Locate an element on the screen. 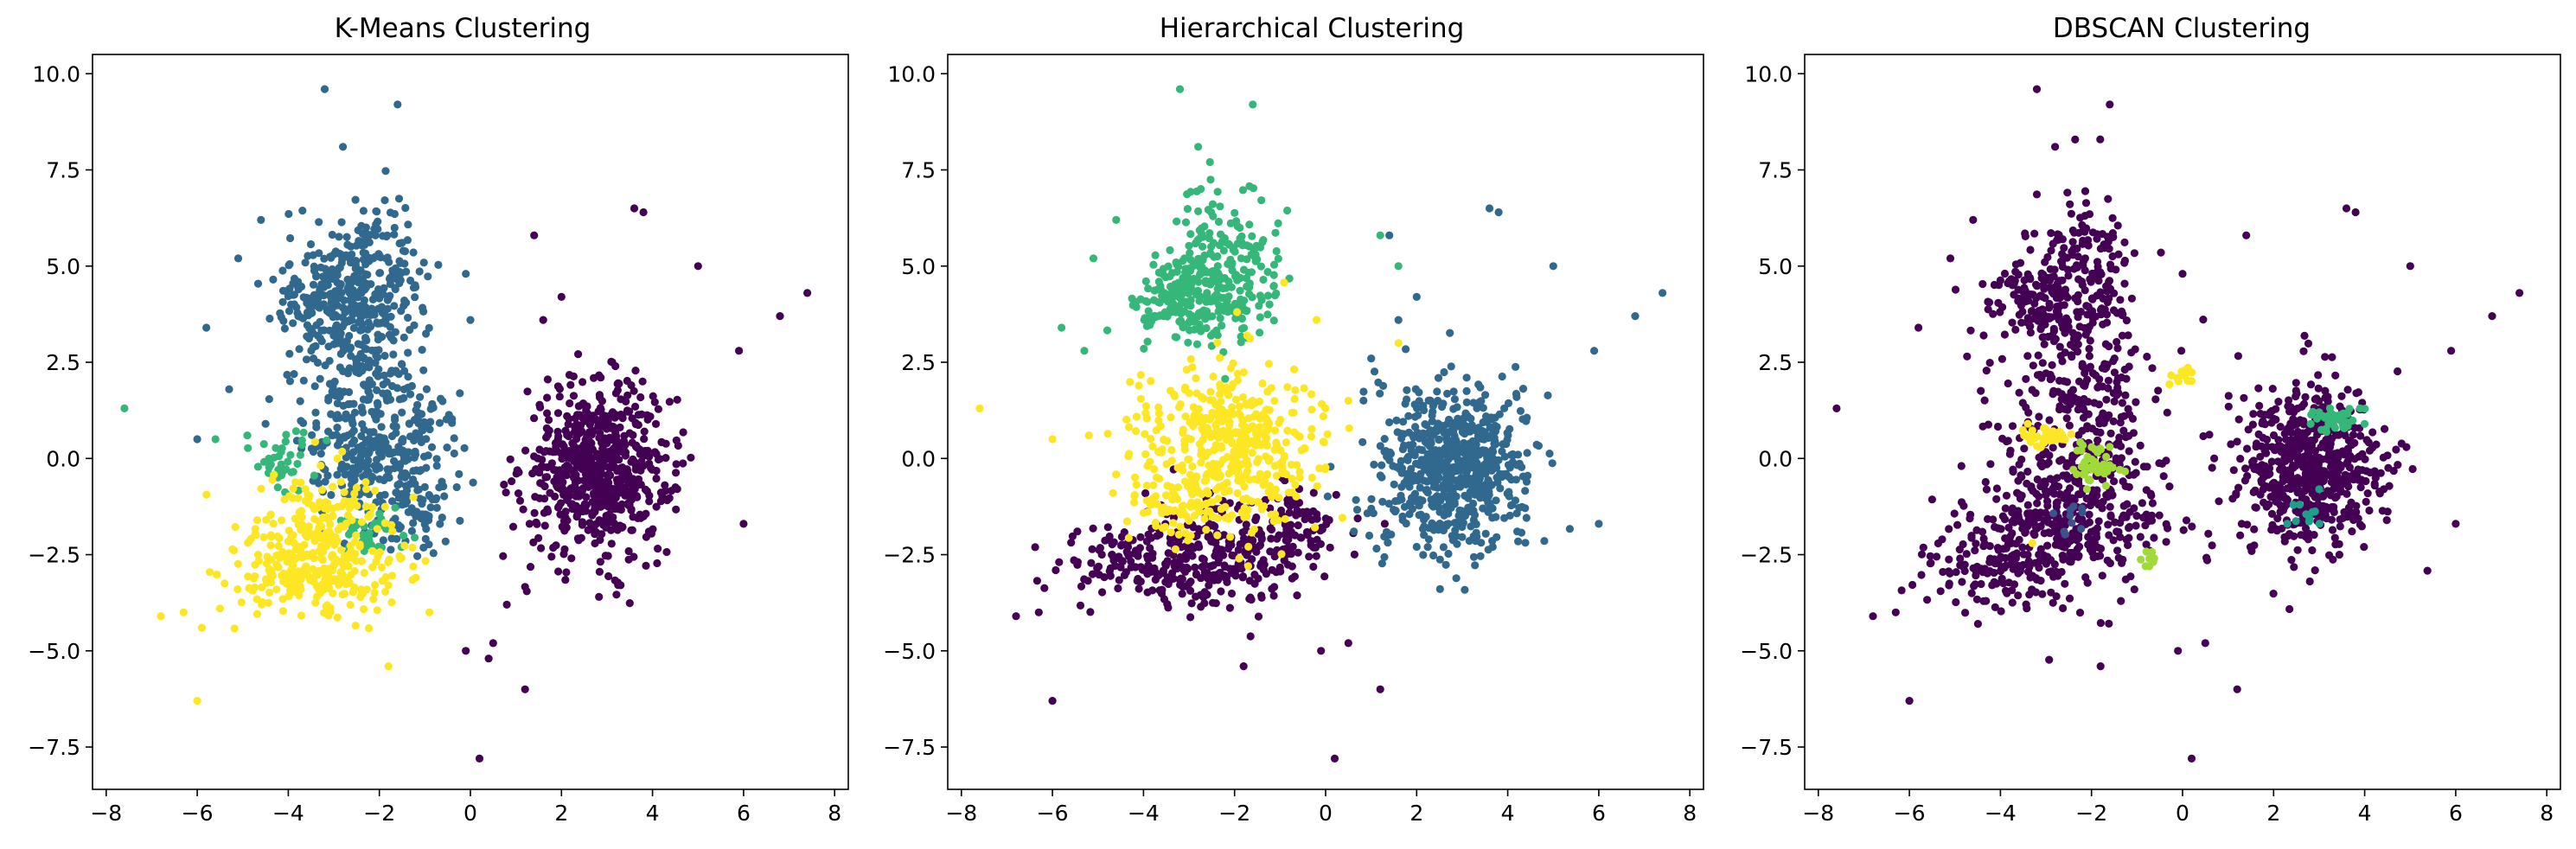  x-tick-label: −2 is located at coordinates (1234, 813).